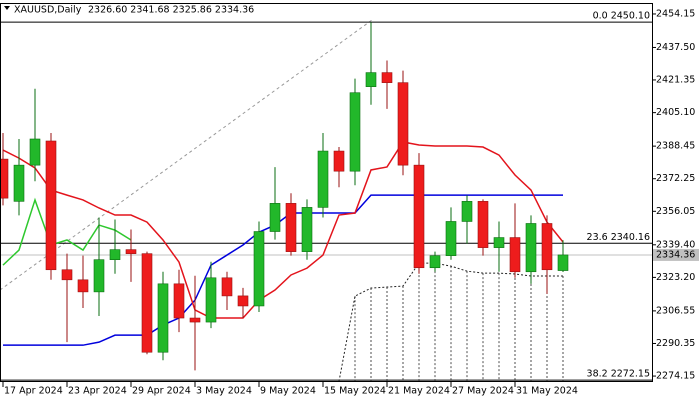 The image size is (700, 400). What do you see at coordinates (618, 237) in the screenshot?
I see `fib-label: 23.6 2340.16` at bounding box center [618, 237].